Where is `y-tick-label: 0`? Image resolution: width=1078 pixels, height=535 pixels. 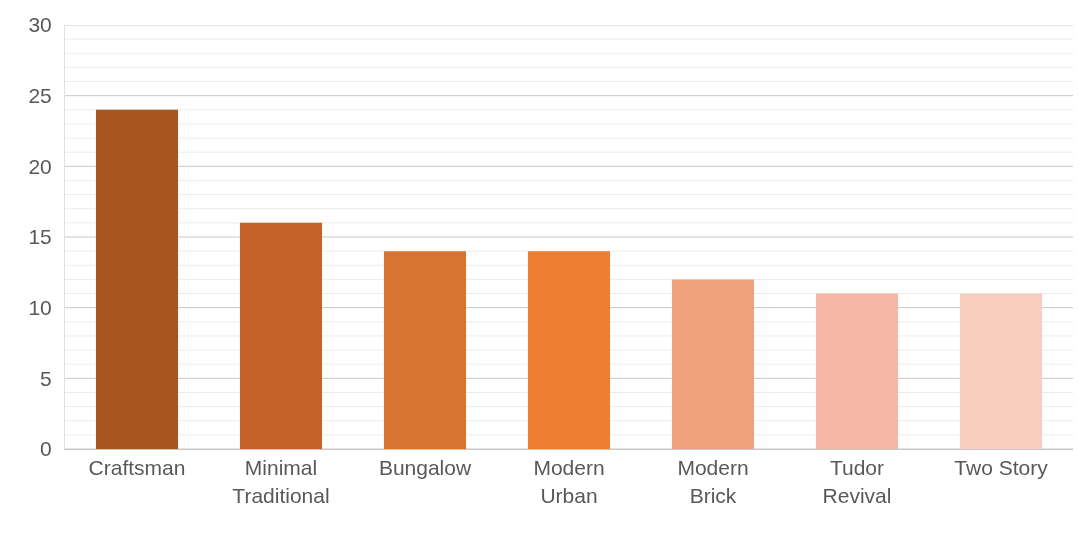 y-tick-label: 0 is located at coordinates (46, 449).